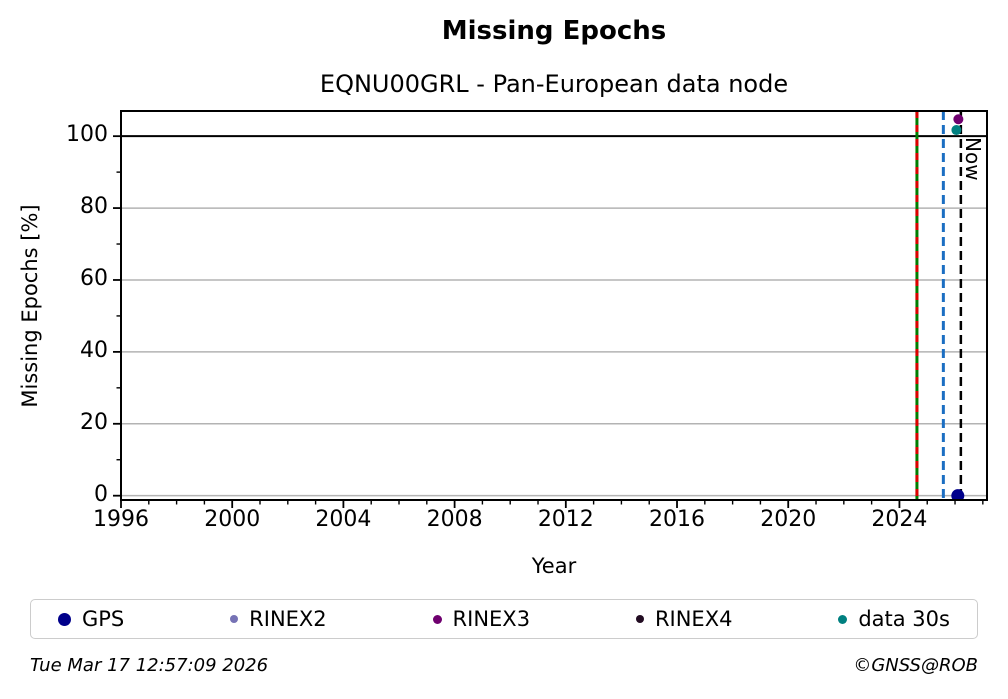 The height and width of the screenshot is (699, 1008). Describe the element at coordinates (693, 619) in the screenshot. I see `legend-label: RINEX4` at that location.